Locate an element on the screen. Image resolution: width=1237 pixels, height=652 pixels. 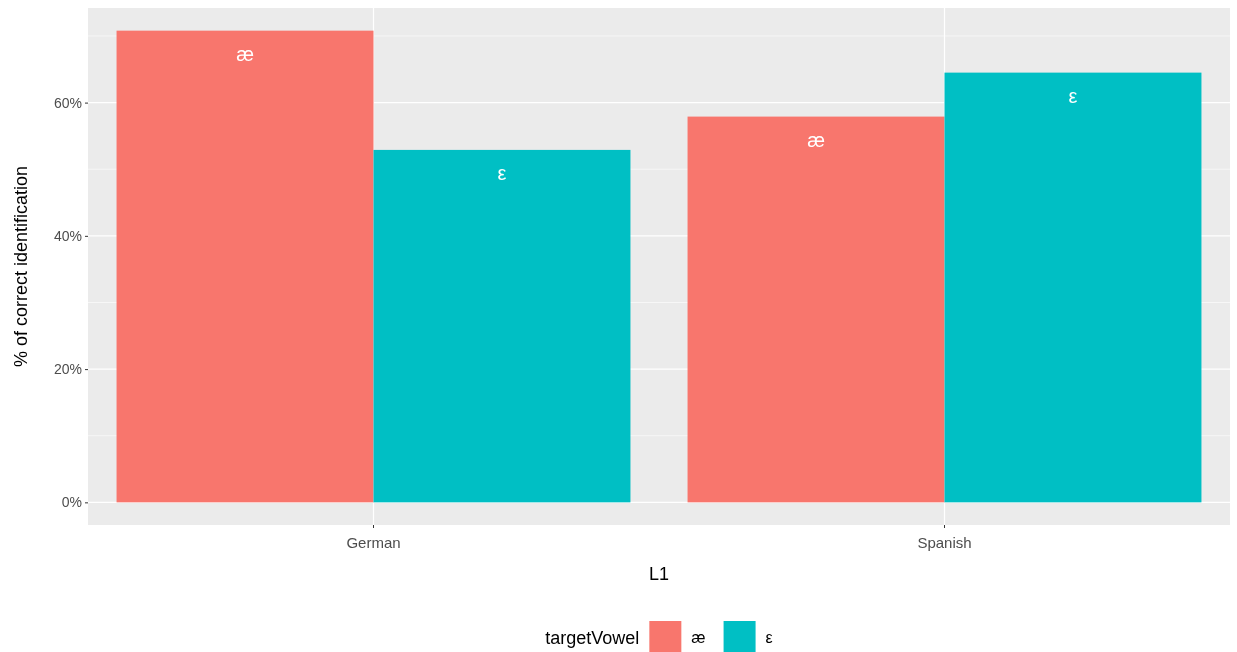
x-tick-label: German is located at coordinates (373, 542).